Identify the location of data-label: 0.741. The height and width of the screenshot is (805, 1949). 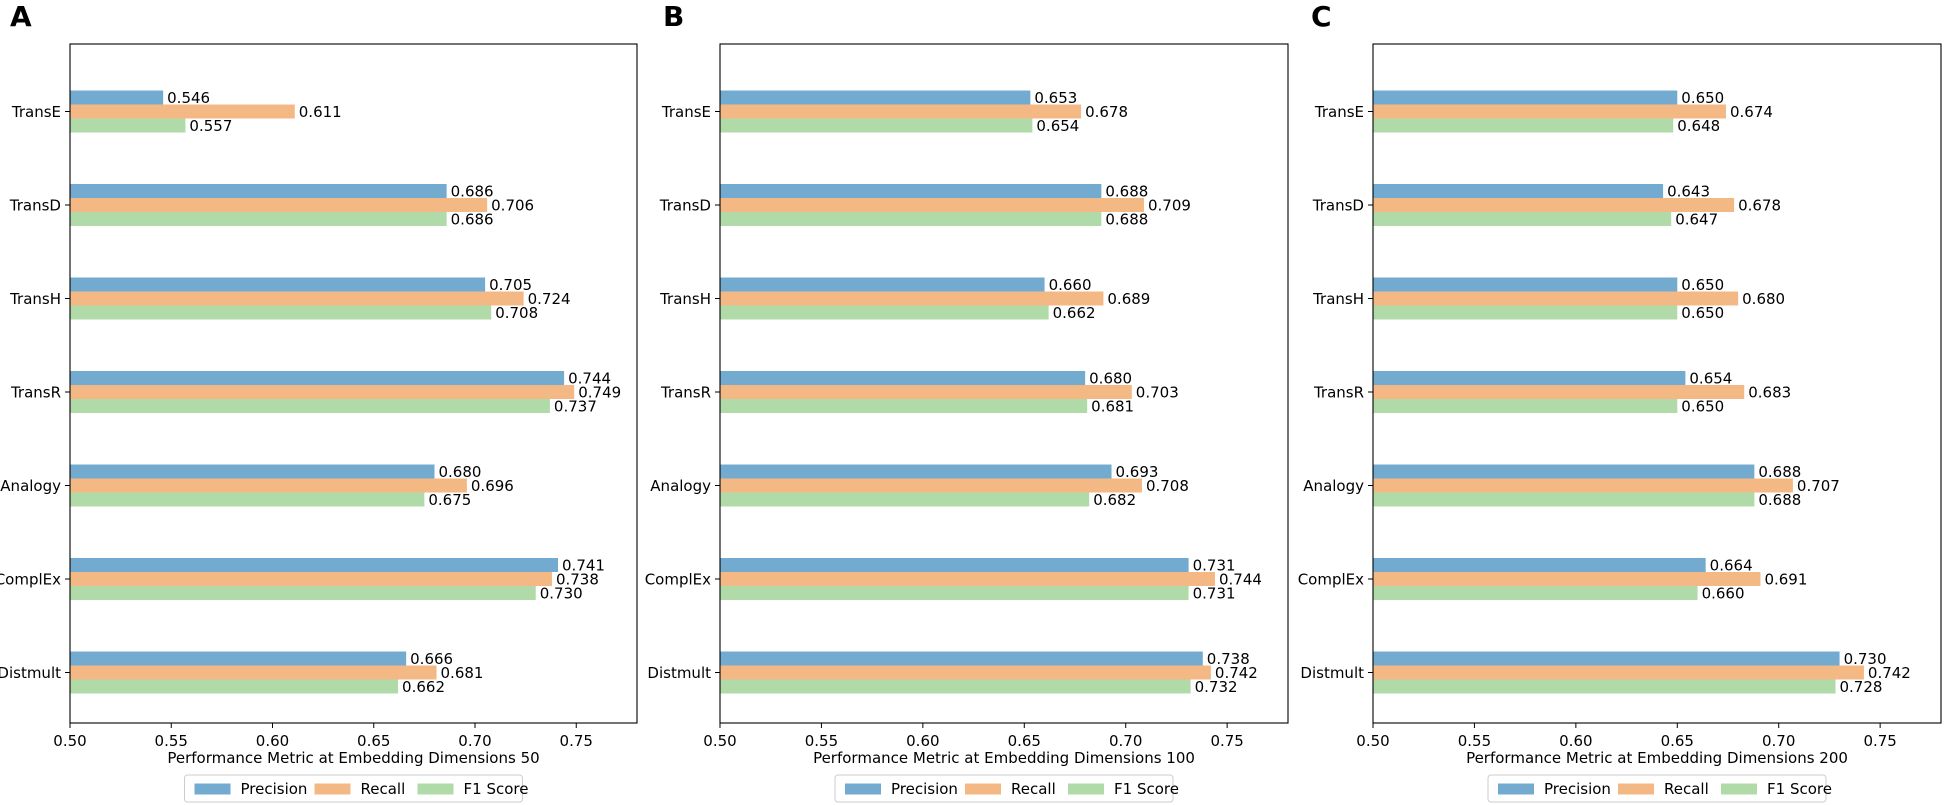
(583, 566).